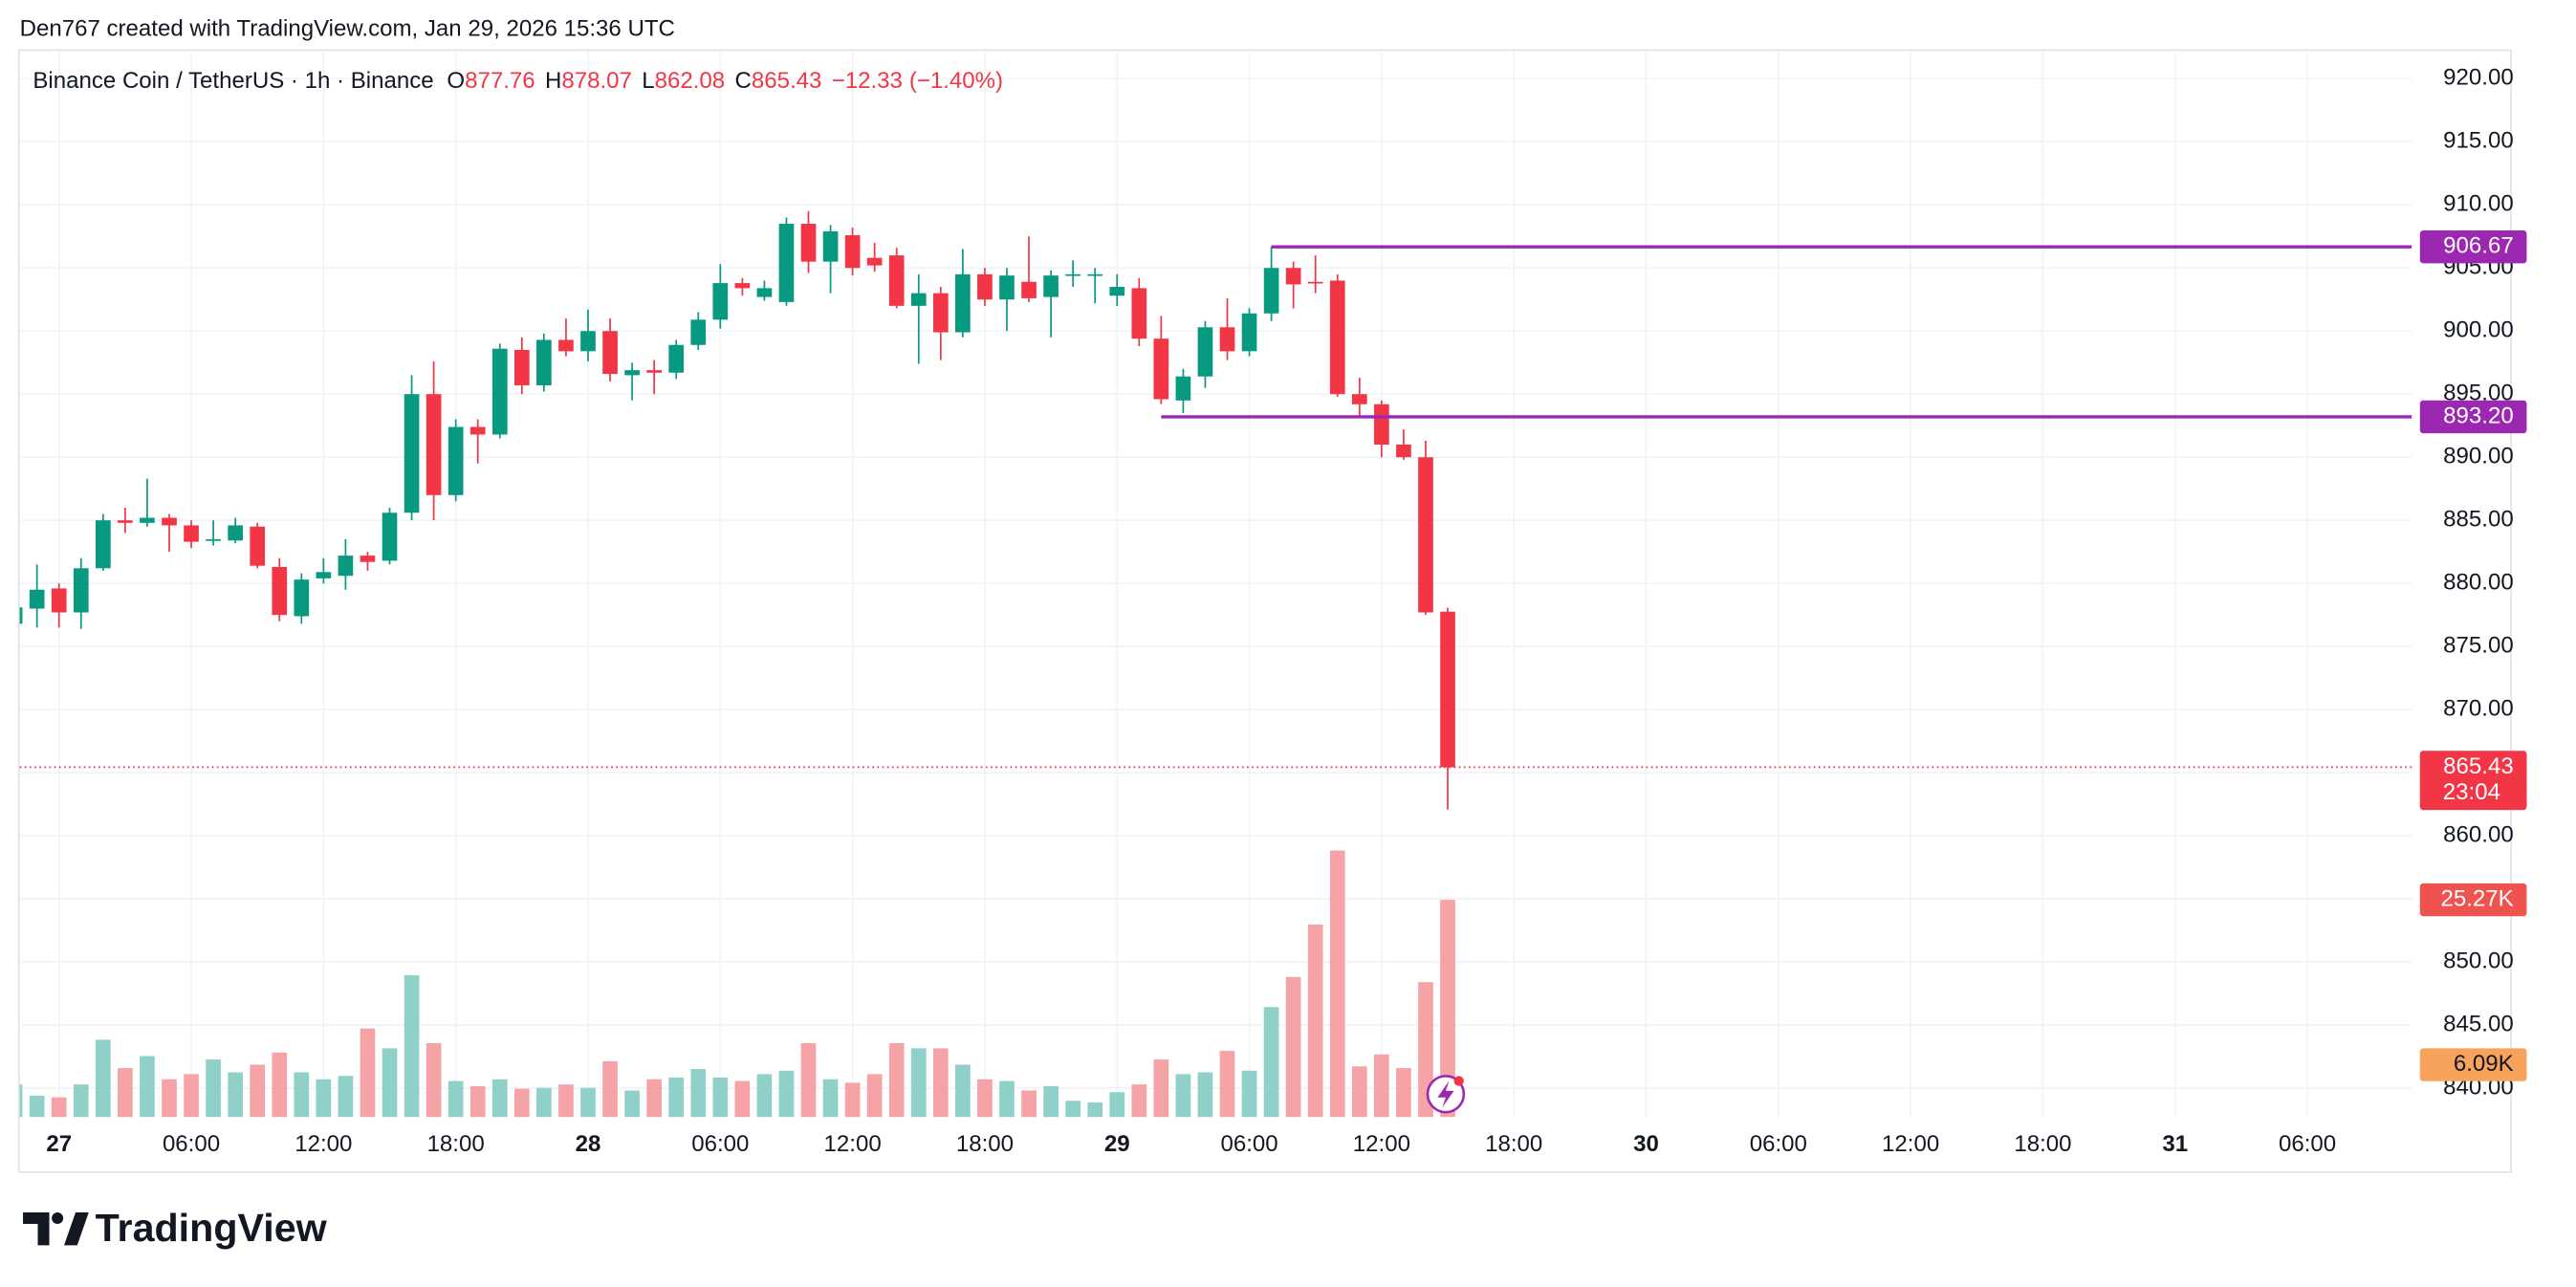 This screenshot has width=2576, height=1287. What do you see at coordinates (2478, 583) in the screenshot?
I see `y-tick-label: 880.00` at bounding box center [2478, 583].